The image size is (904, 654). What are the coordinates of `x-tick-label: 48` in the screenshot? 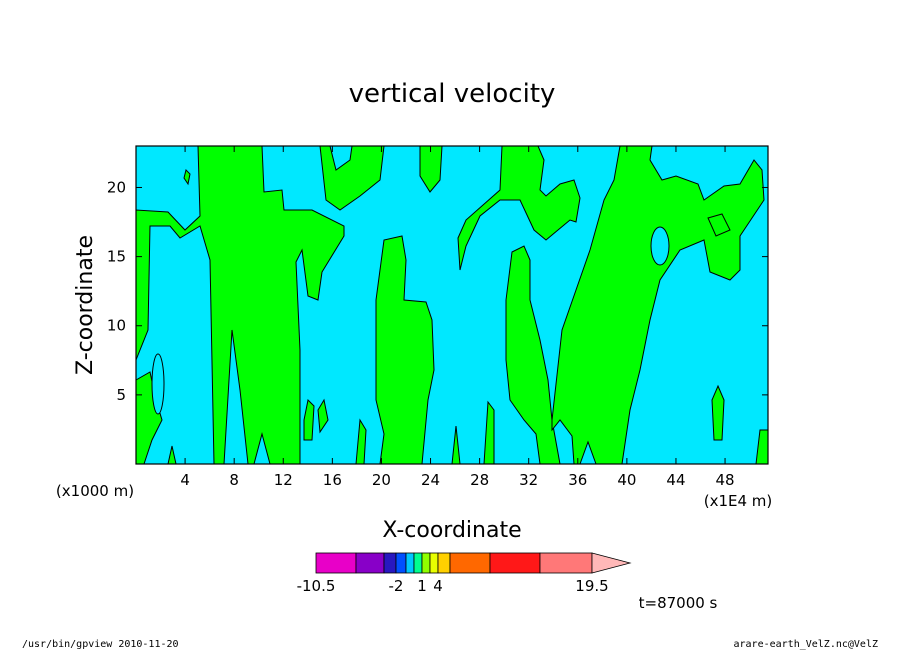 It's located at (725, 480).